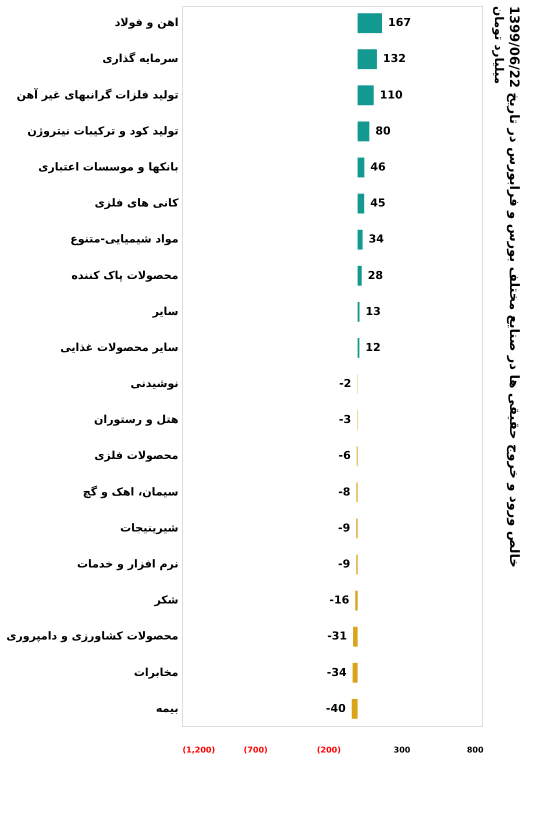 Image resolution: width=534 pixels, height=834 pixels. I want to click on y-tick-label: مخابرات, so click(156, 672).